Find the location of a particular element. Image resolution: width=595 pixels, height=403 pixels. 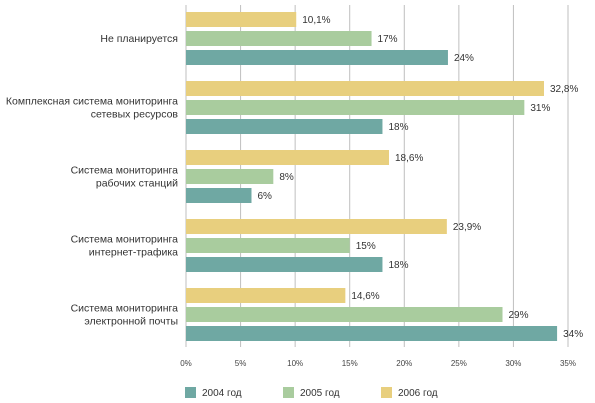

x-axis-ticks: 0% 5% 10% 15% 20% 25% 30% 35% is located at coordinates (378, 363).